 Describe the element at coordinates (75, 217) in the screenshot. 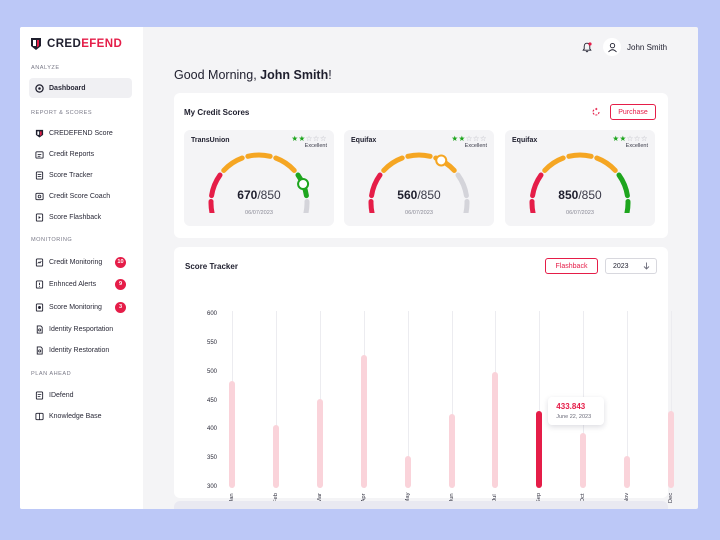

I see `sidebar-item-label: Score Flashback` at that location.